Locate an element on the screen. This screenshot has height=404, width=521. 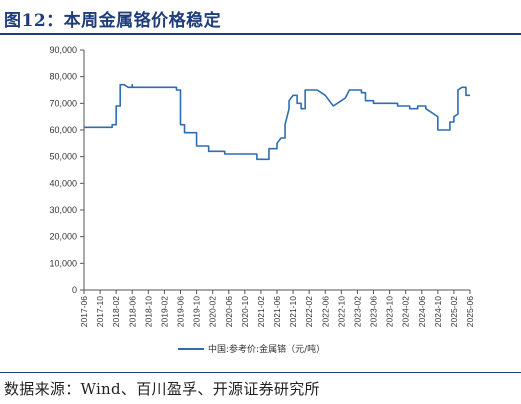
y-tick-label: 90,000 is located at coordinates (63, 50).